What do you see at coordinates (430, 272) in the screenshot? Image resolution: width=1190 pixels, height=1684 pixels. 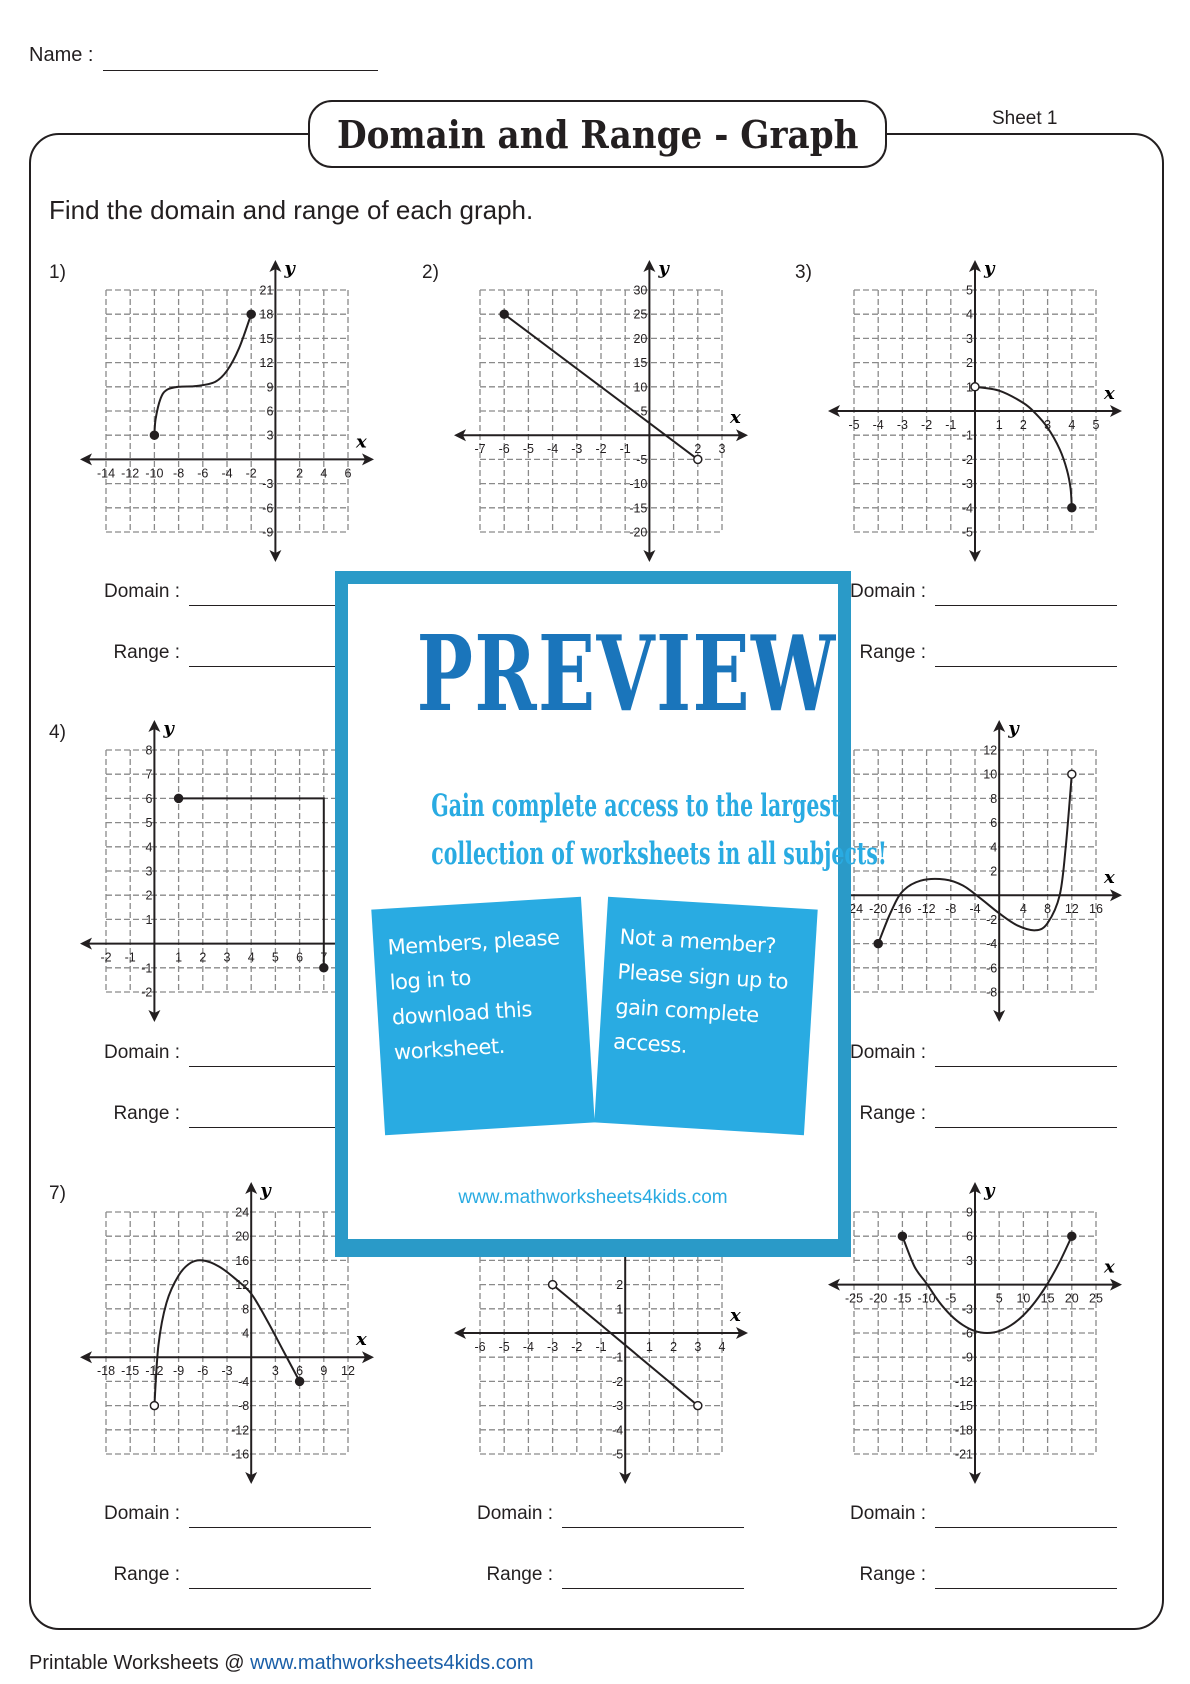 I see `problem-number: 2)` at bounding box center [430, 272].